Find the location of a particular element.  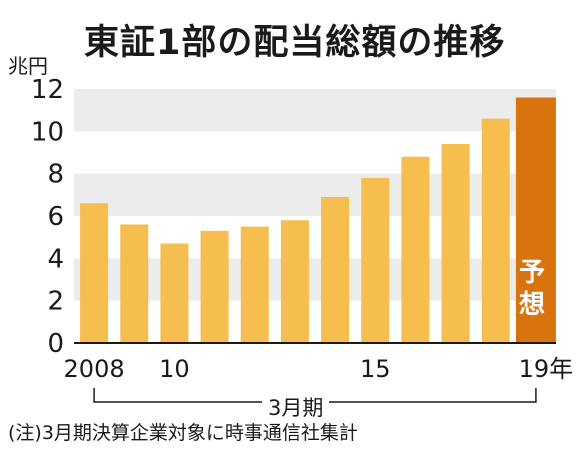

y-tick-label: 10 is located at coordinates (47, 132).